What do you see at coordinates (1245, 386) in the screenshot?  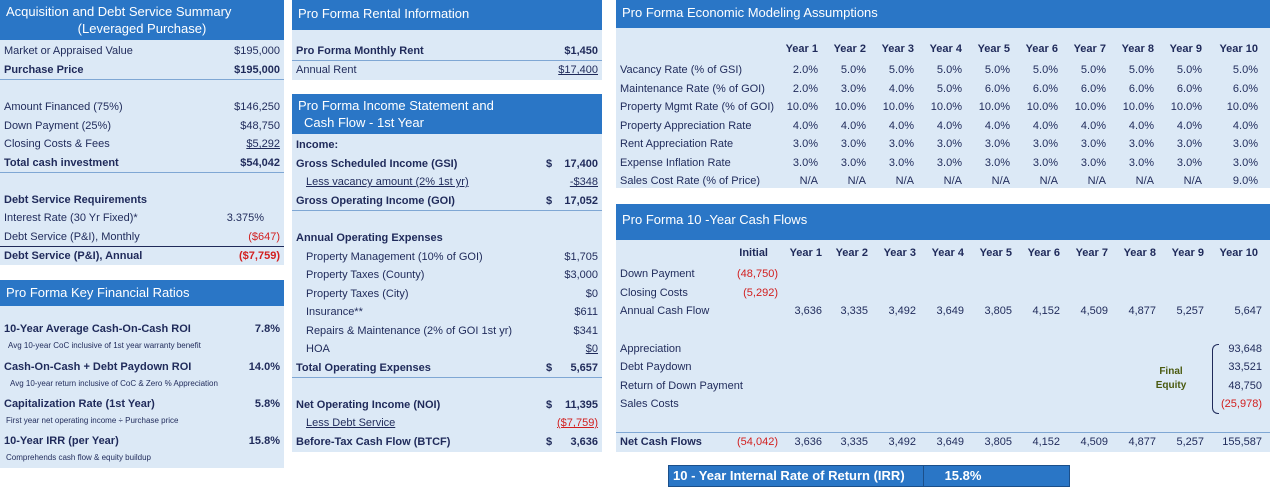 I see `cf-value: 48,750` at bounding box center [1245, 386].